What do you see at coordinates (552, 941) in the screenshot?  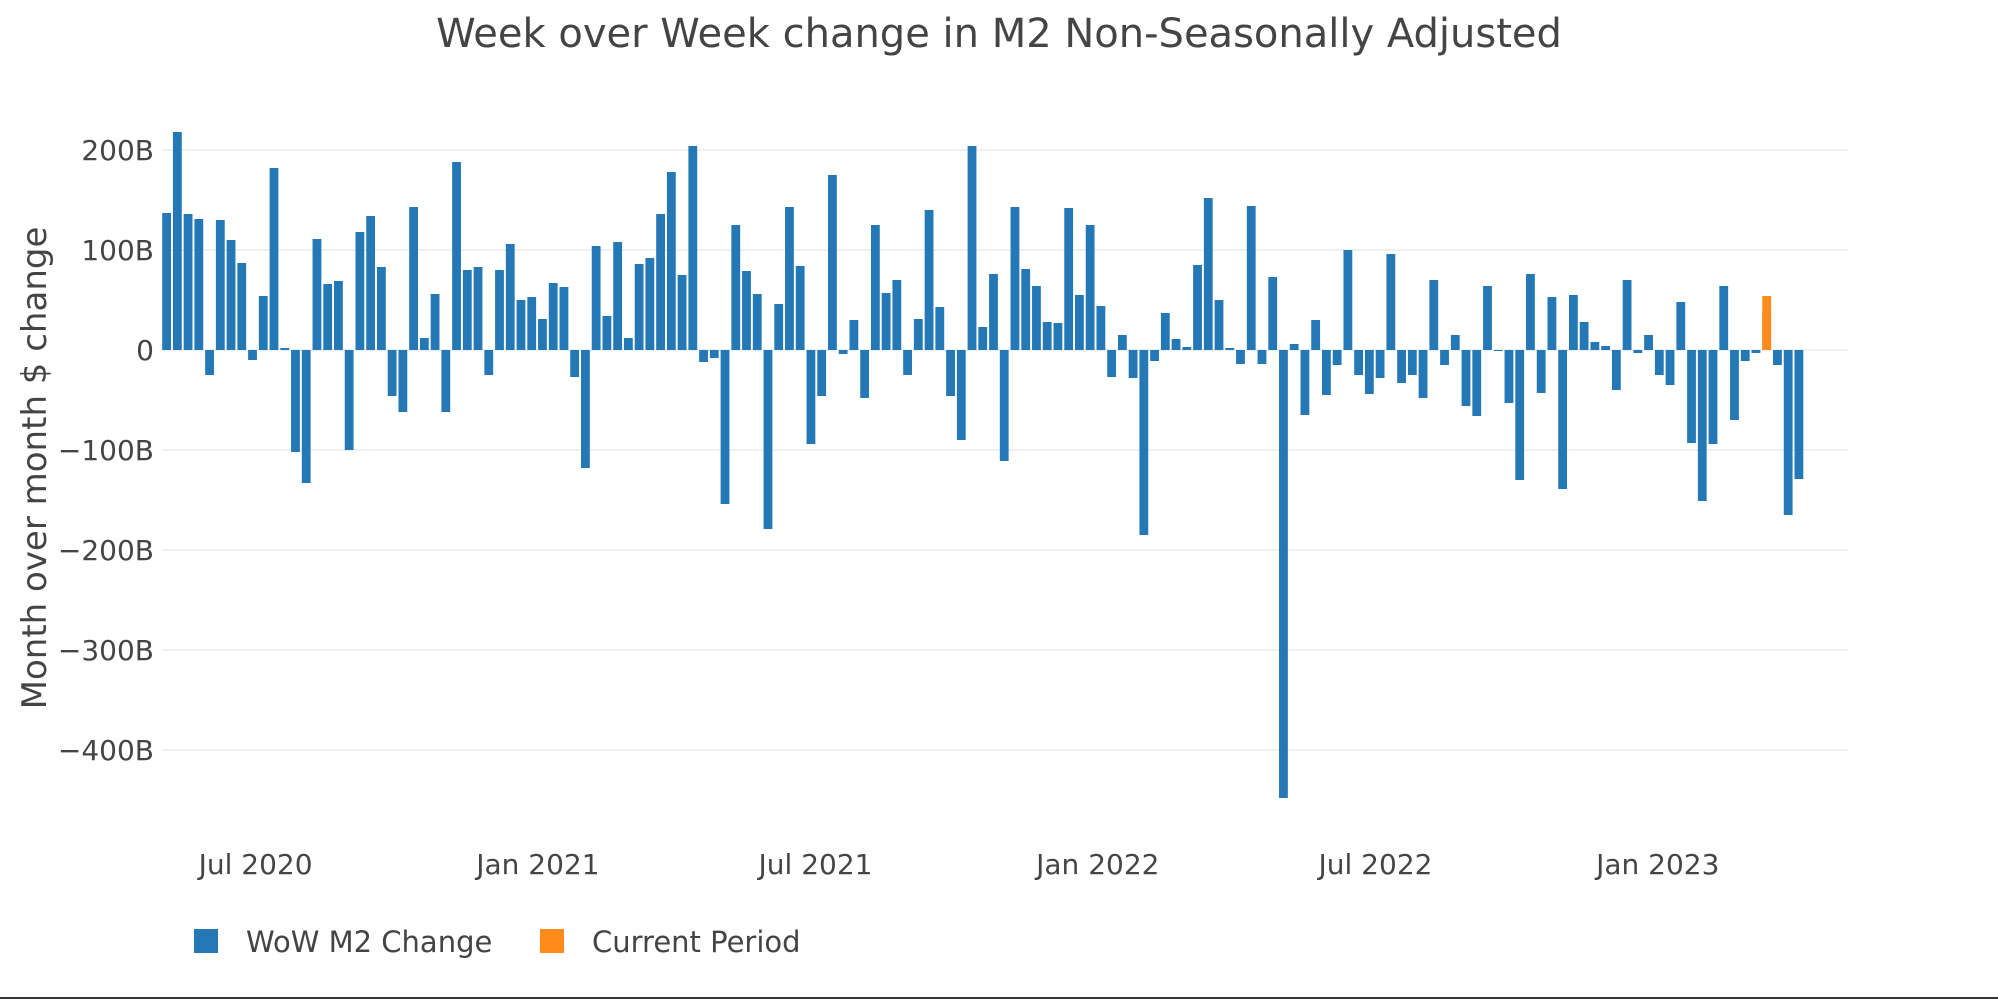 I see `legend-swatch-current-period` at bounding box center [552, 941].